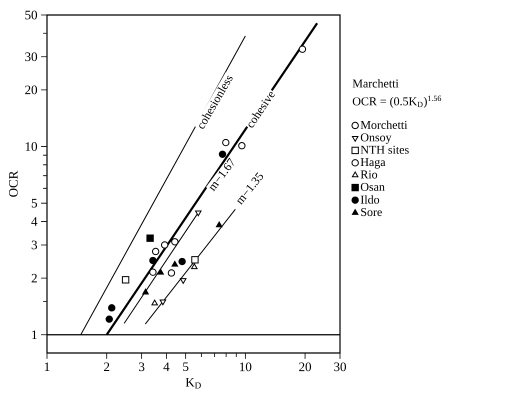 The width and height of the screenshot is (516, 404). I want to click on legend-label: Ildo, so click(370, 199).